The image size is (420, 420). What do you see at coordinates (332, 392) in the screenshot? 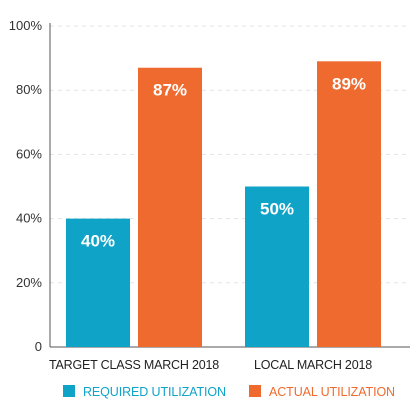
I see `legend-label: ACTUAL UTILIZATION` at bounding box center [332, 392].